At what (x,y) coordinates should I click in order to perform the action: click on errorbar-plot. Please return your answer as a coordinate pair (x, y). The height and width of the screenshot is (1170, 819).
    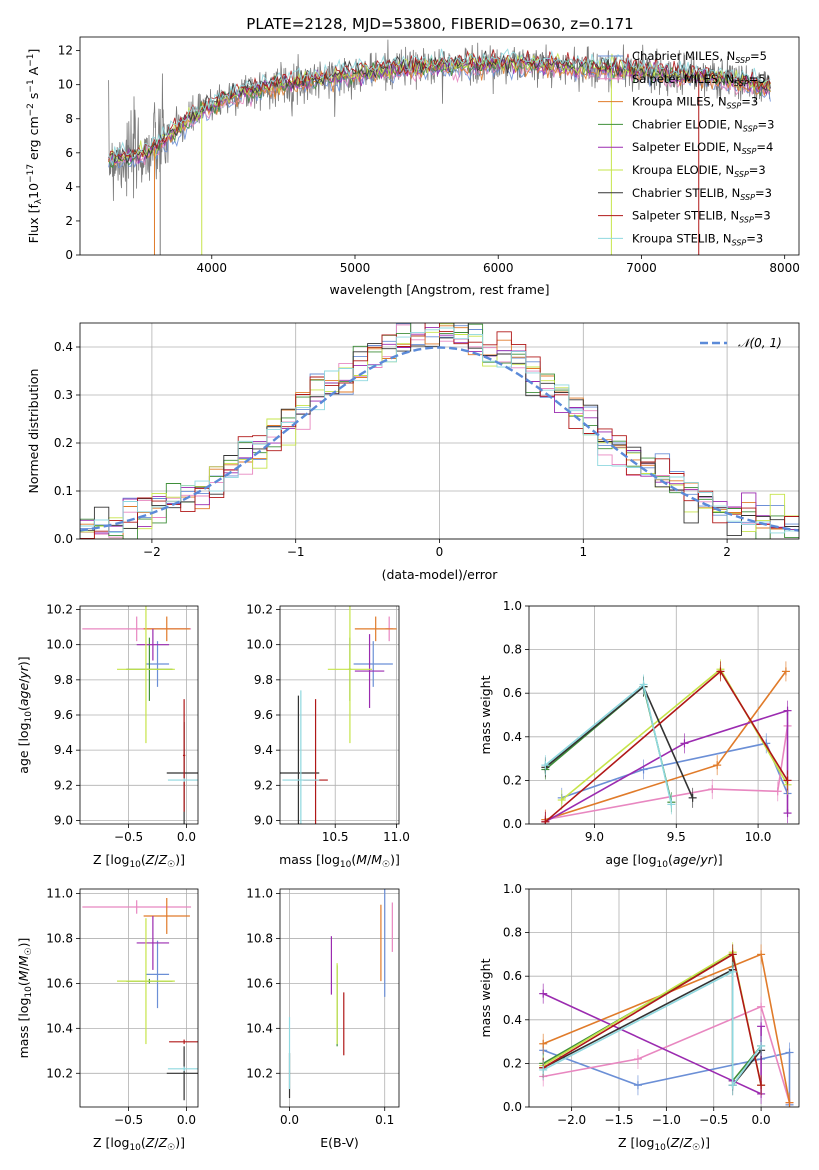
    Looking at the image, I should click on (140, 715).